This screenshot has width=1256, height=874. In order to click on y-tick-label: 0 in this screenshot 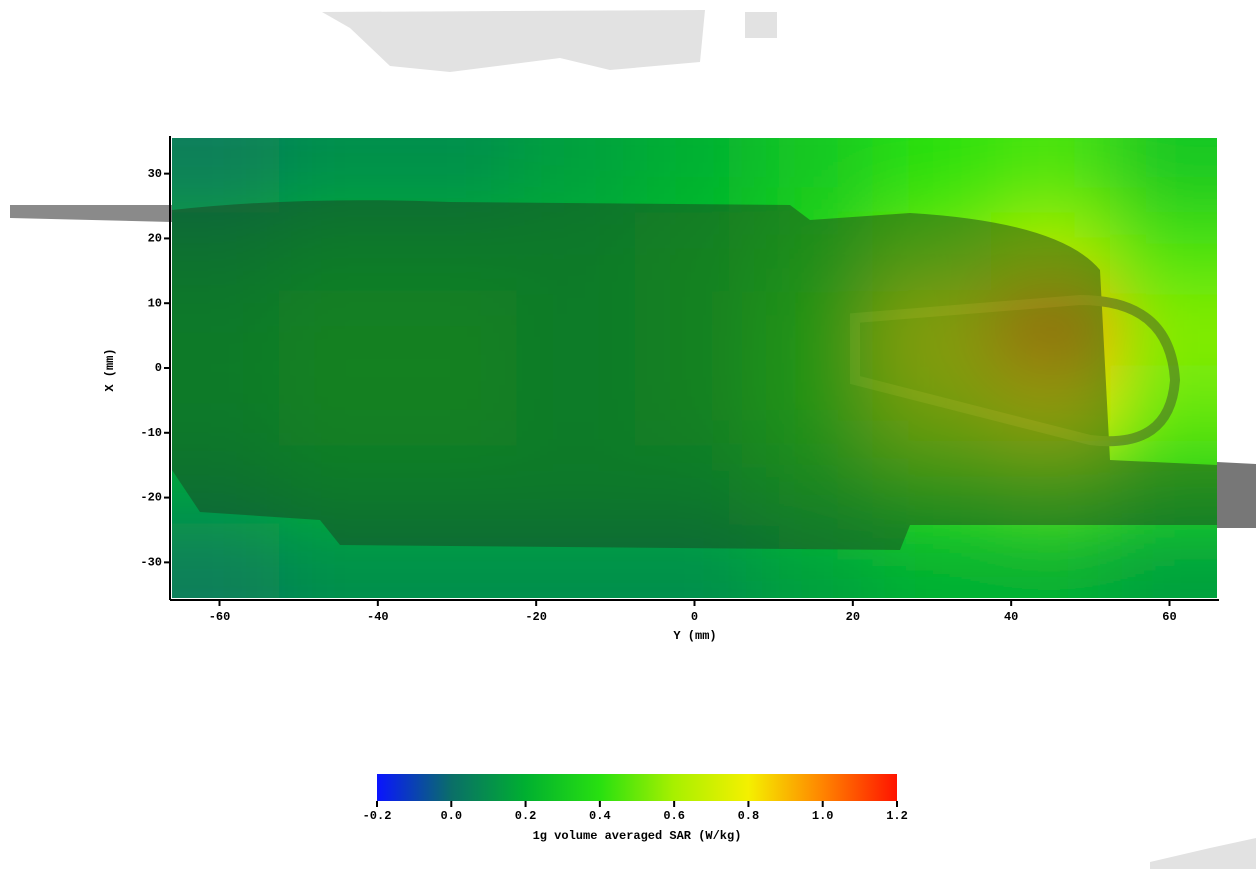, I will do `click(158, 368)`.